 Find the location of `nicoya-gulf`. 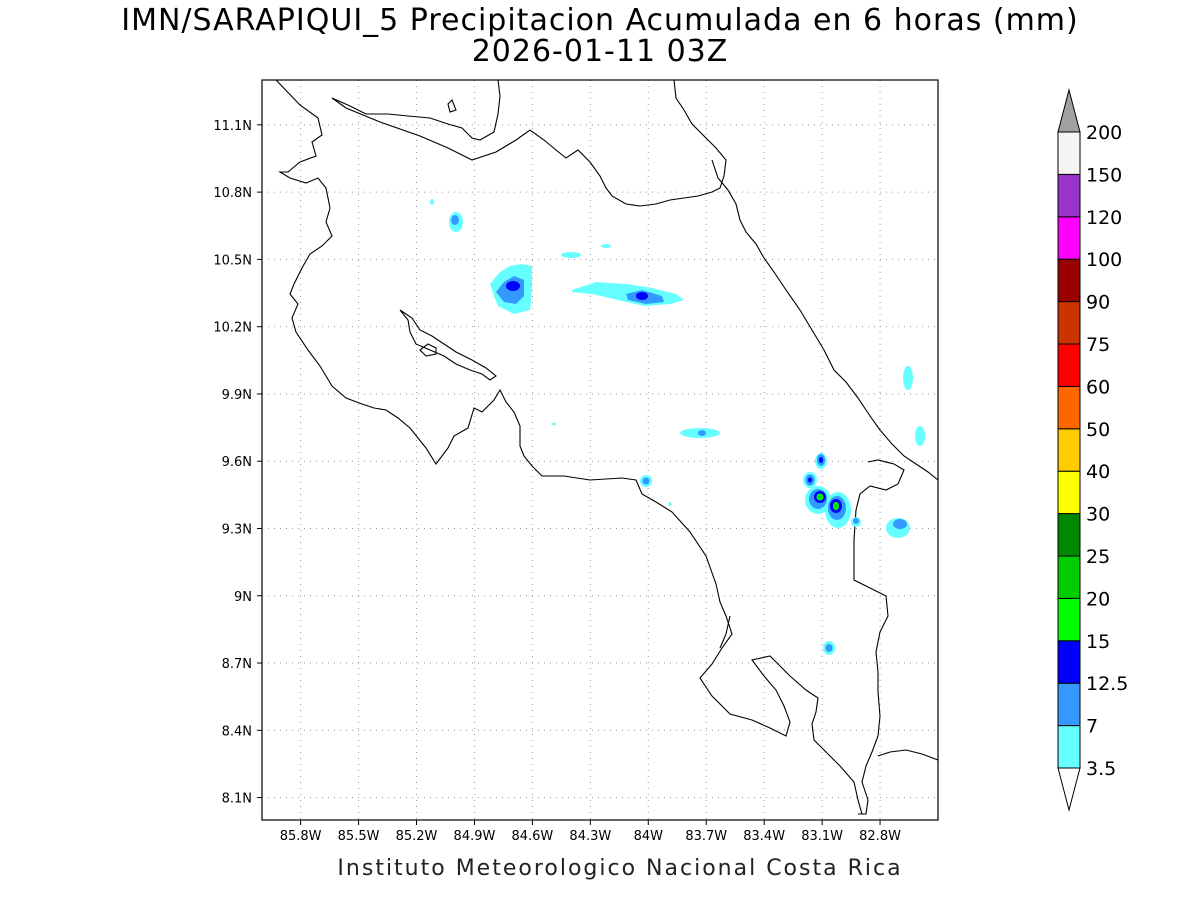

nicoya-gulf is located at coordinates (448, 345).